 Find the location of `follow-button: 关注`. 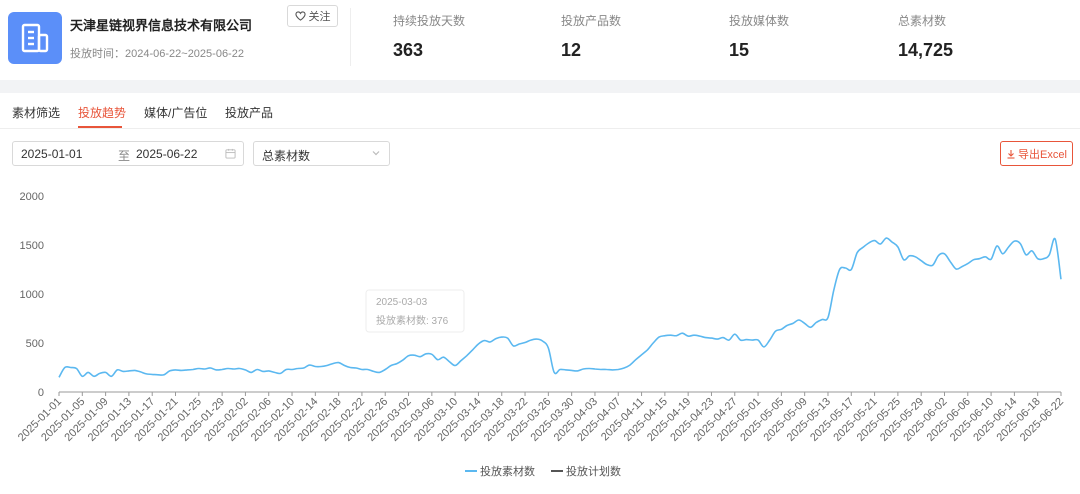

follow-button: 关注 is located at coordinates (312, 16).